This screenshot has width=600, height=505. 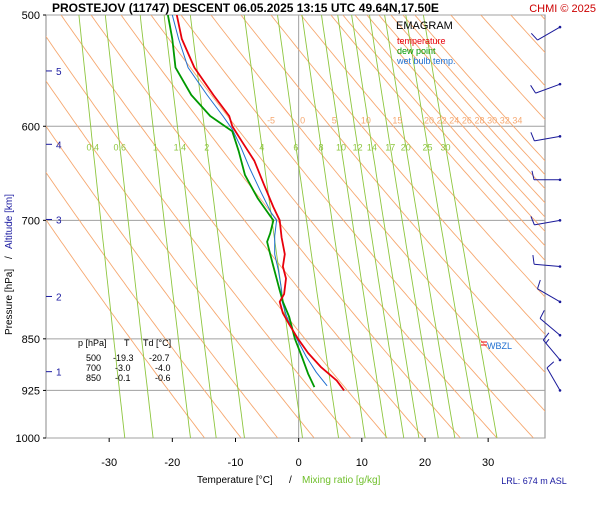 What do you see at coordinates (397, 120) in the screenshot?
I see `dry-adiabat-label: 15` at bounding box center [397, 120].